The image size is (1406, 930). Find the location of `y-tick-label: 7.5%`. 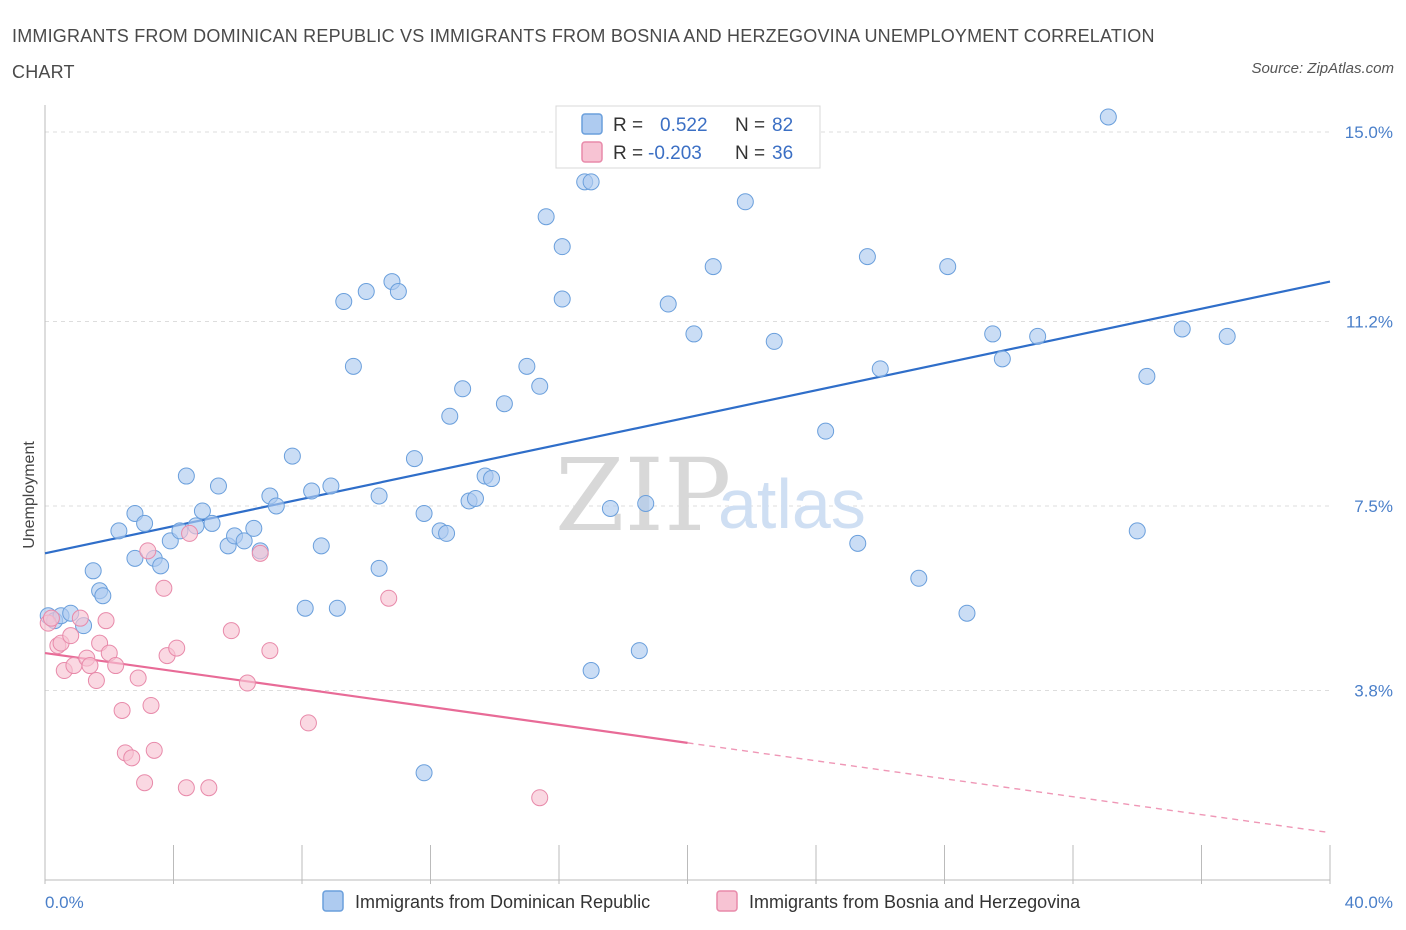

y-tick-label: 7.5% is located at coordinates (1373, 506).